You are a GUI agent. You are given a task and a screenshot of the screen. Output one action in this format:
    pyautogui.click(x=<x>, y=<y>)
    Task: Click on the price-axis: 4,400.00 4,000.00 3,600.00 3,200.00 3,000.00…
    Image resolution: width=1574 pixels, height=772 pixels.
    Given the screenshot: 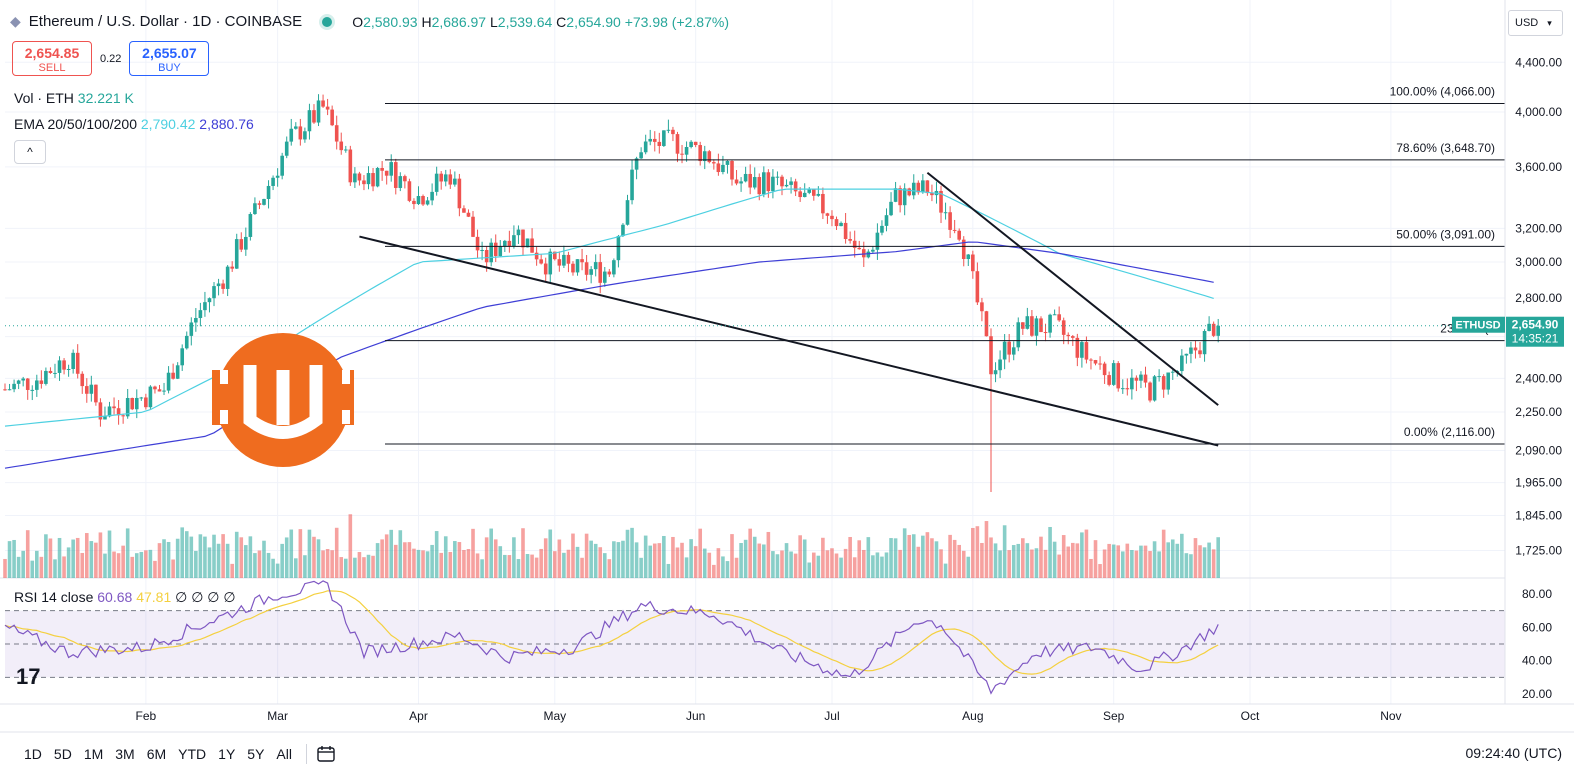 What is the action you would take?
    pyautogui.click(x=1533, y=352)
    